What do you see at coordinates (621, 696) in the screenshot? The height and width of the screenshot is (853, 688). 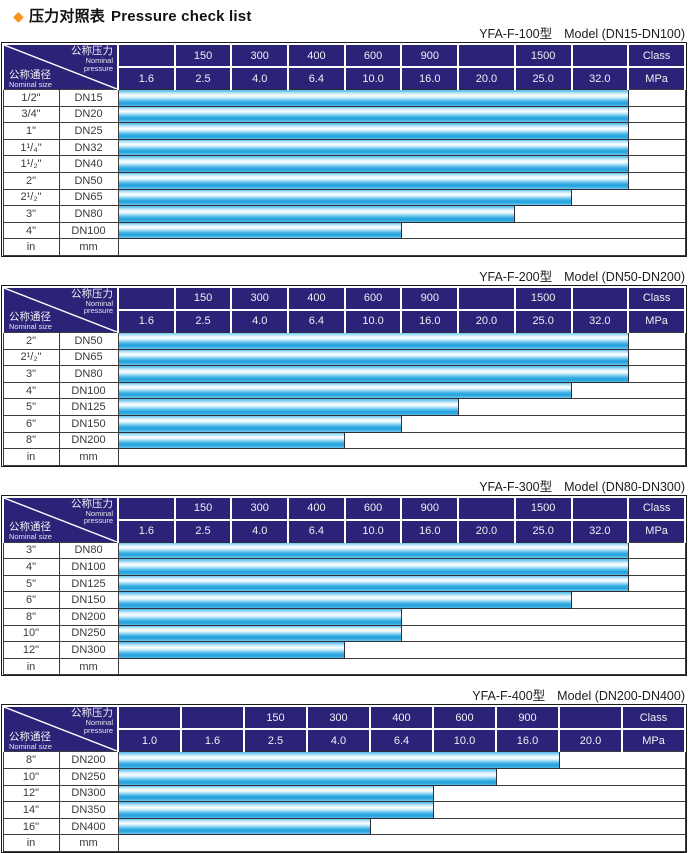 I see `model-range: Model (DN200-DN400)` at bounding box center [621, 696].